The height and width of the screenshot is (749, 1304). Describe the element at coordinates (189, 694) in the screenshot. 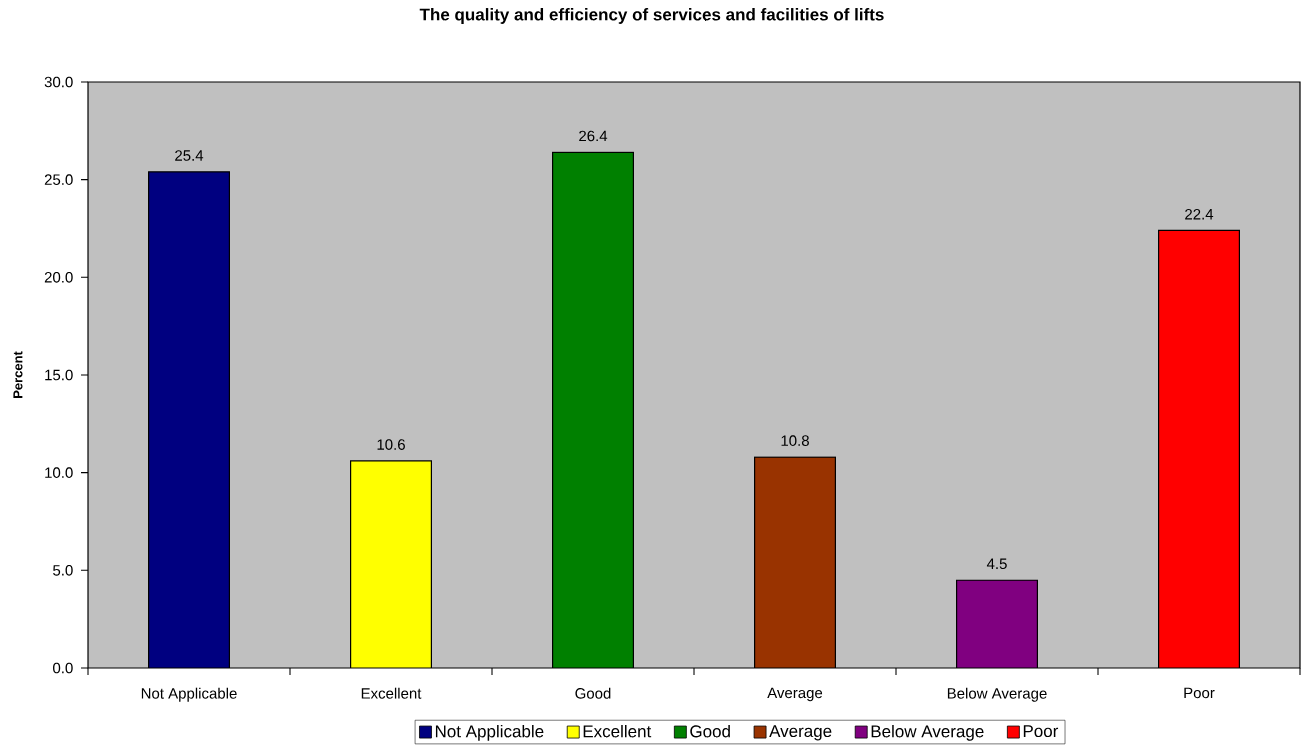

I see `x-tick-label: Not Applicable` at that location.